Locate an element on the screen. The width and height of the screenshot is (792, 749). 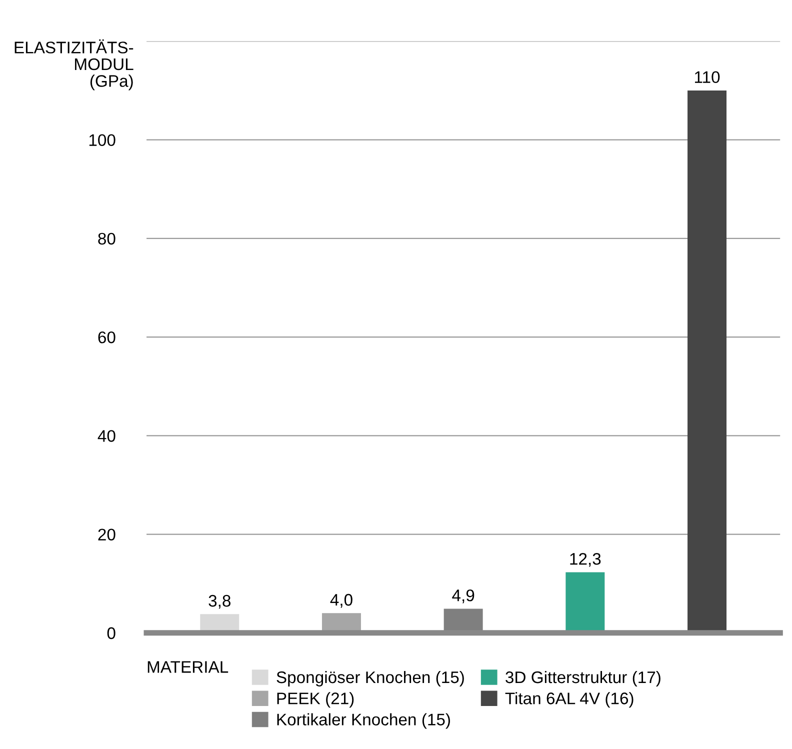
y-tick-label: 0 is located at coordinates (111, 633).